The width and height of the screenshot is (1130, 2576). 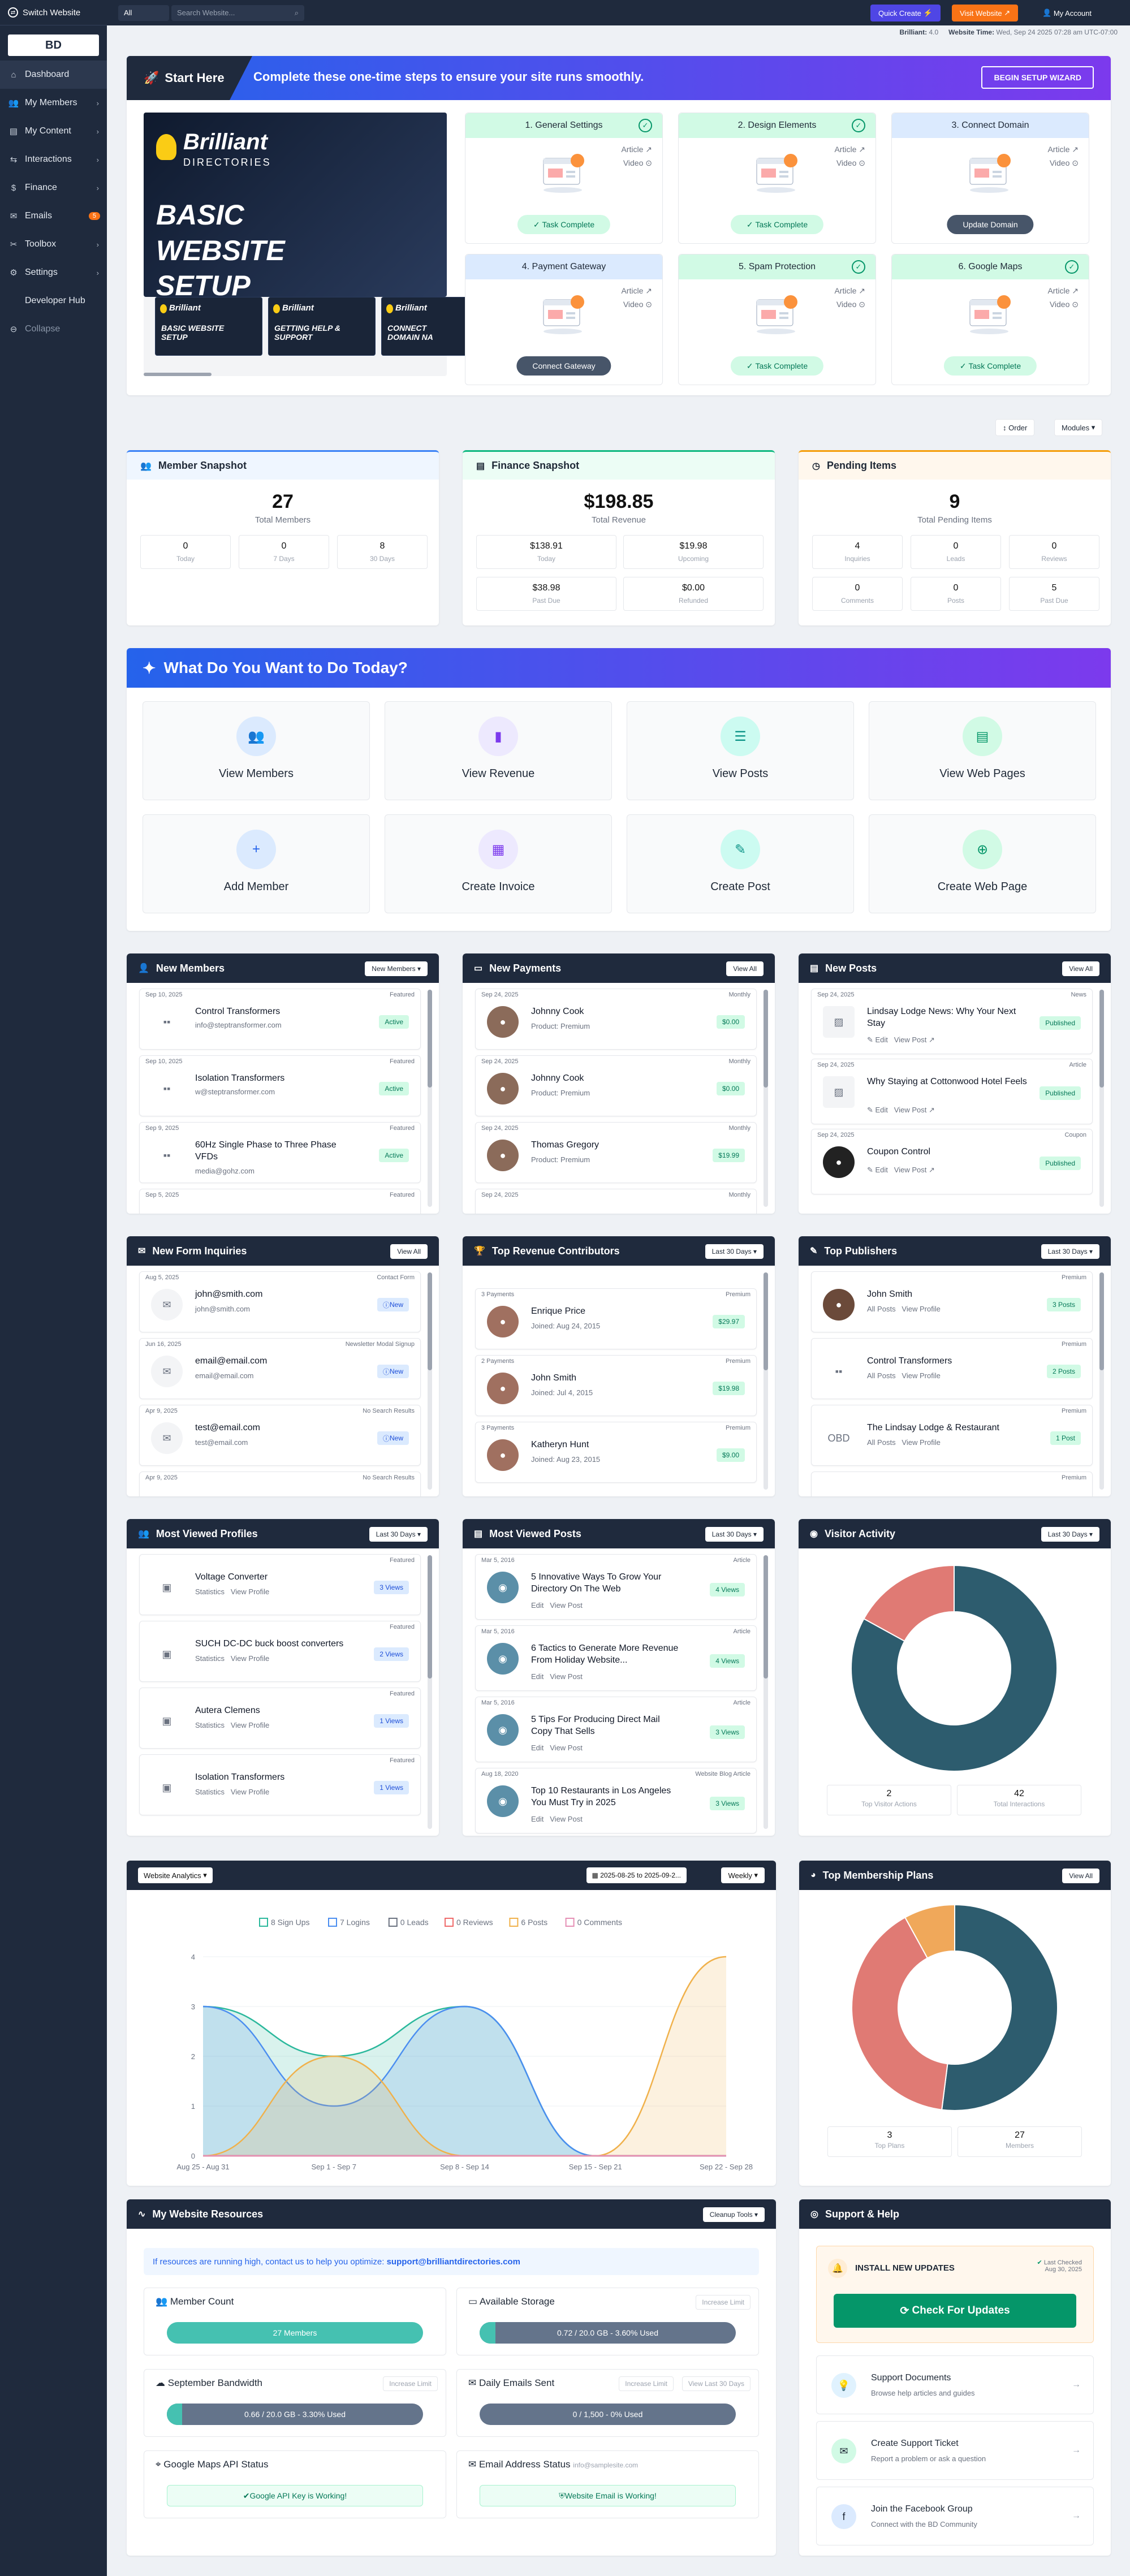 What do you see at coordinates (982, 751) in the screenshot?
I see `action-view-web-pages: ▤ View Web Pages` at bounding box center [982, 751].